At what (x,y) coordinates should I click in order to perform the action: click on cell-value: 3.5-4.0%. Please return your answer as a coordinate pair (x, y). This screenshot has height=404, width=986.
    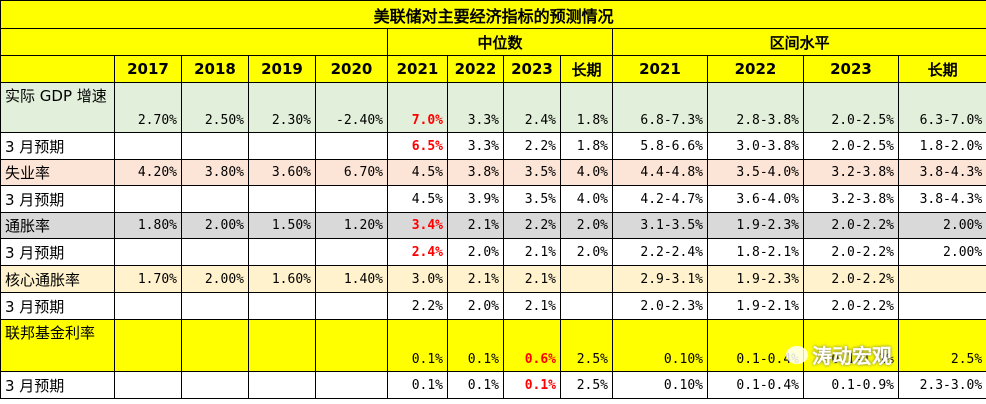
    Looking at the image, I should click on (767, 172).